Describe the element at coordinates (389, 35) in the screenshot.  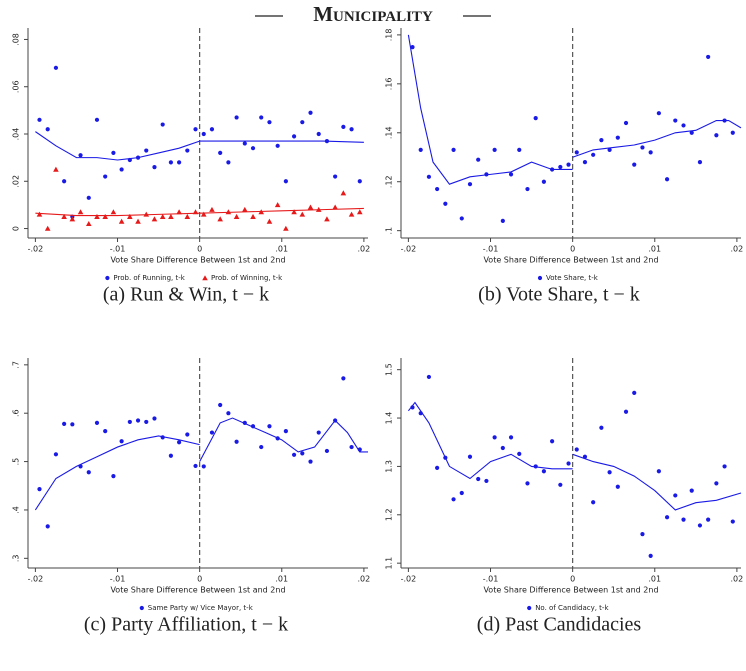
I see `y-tick-label: .18` at that location.